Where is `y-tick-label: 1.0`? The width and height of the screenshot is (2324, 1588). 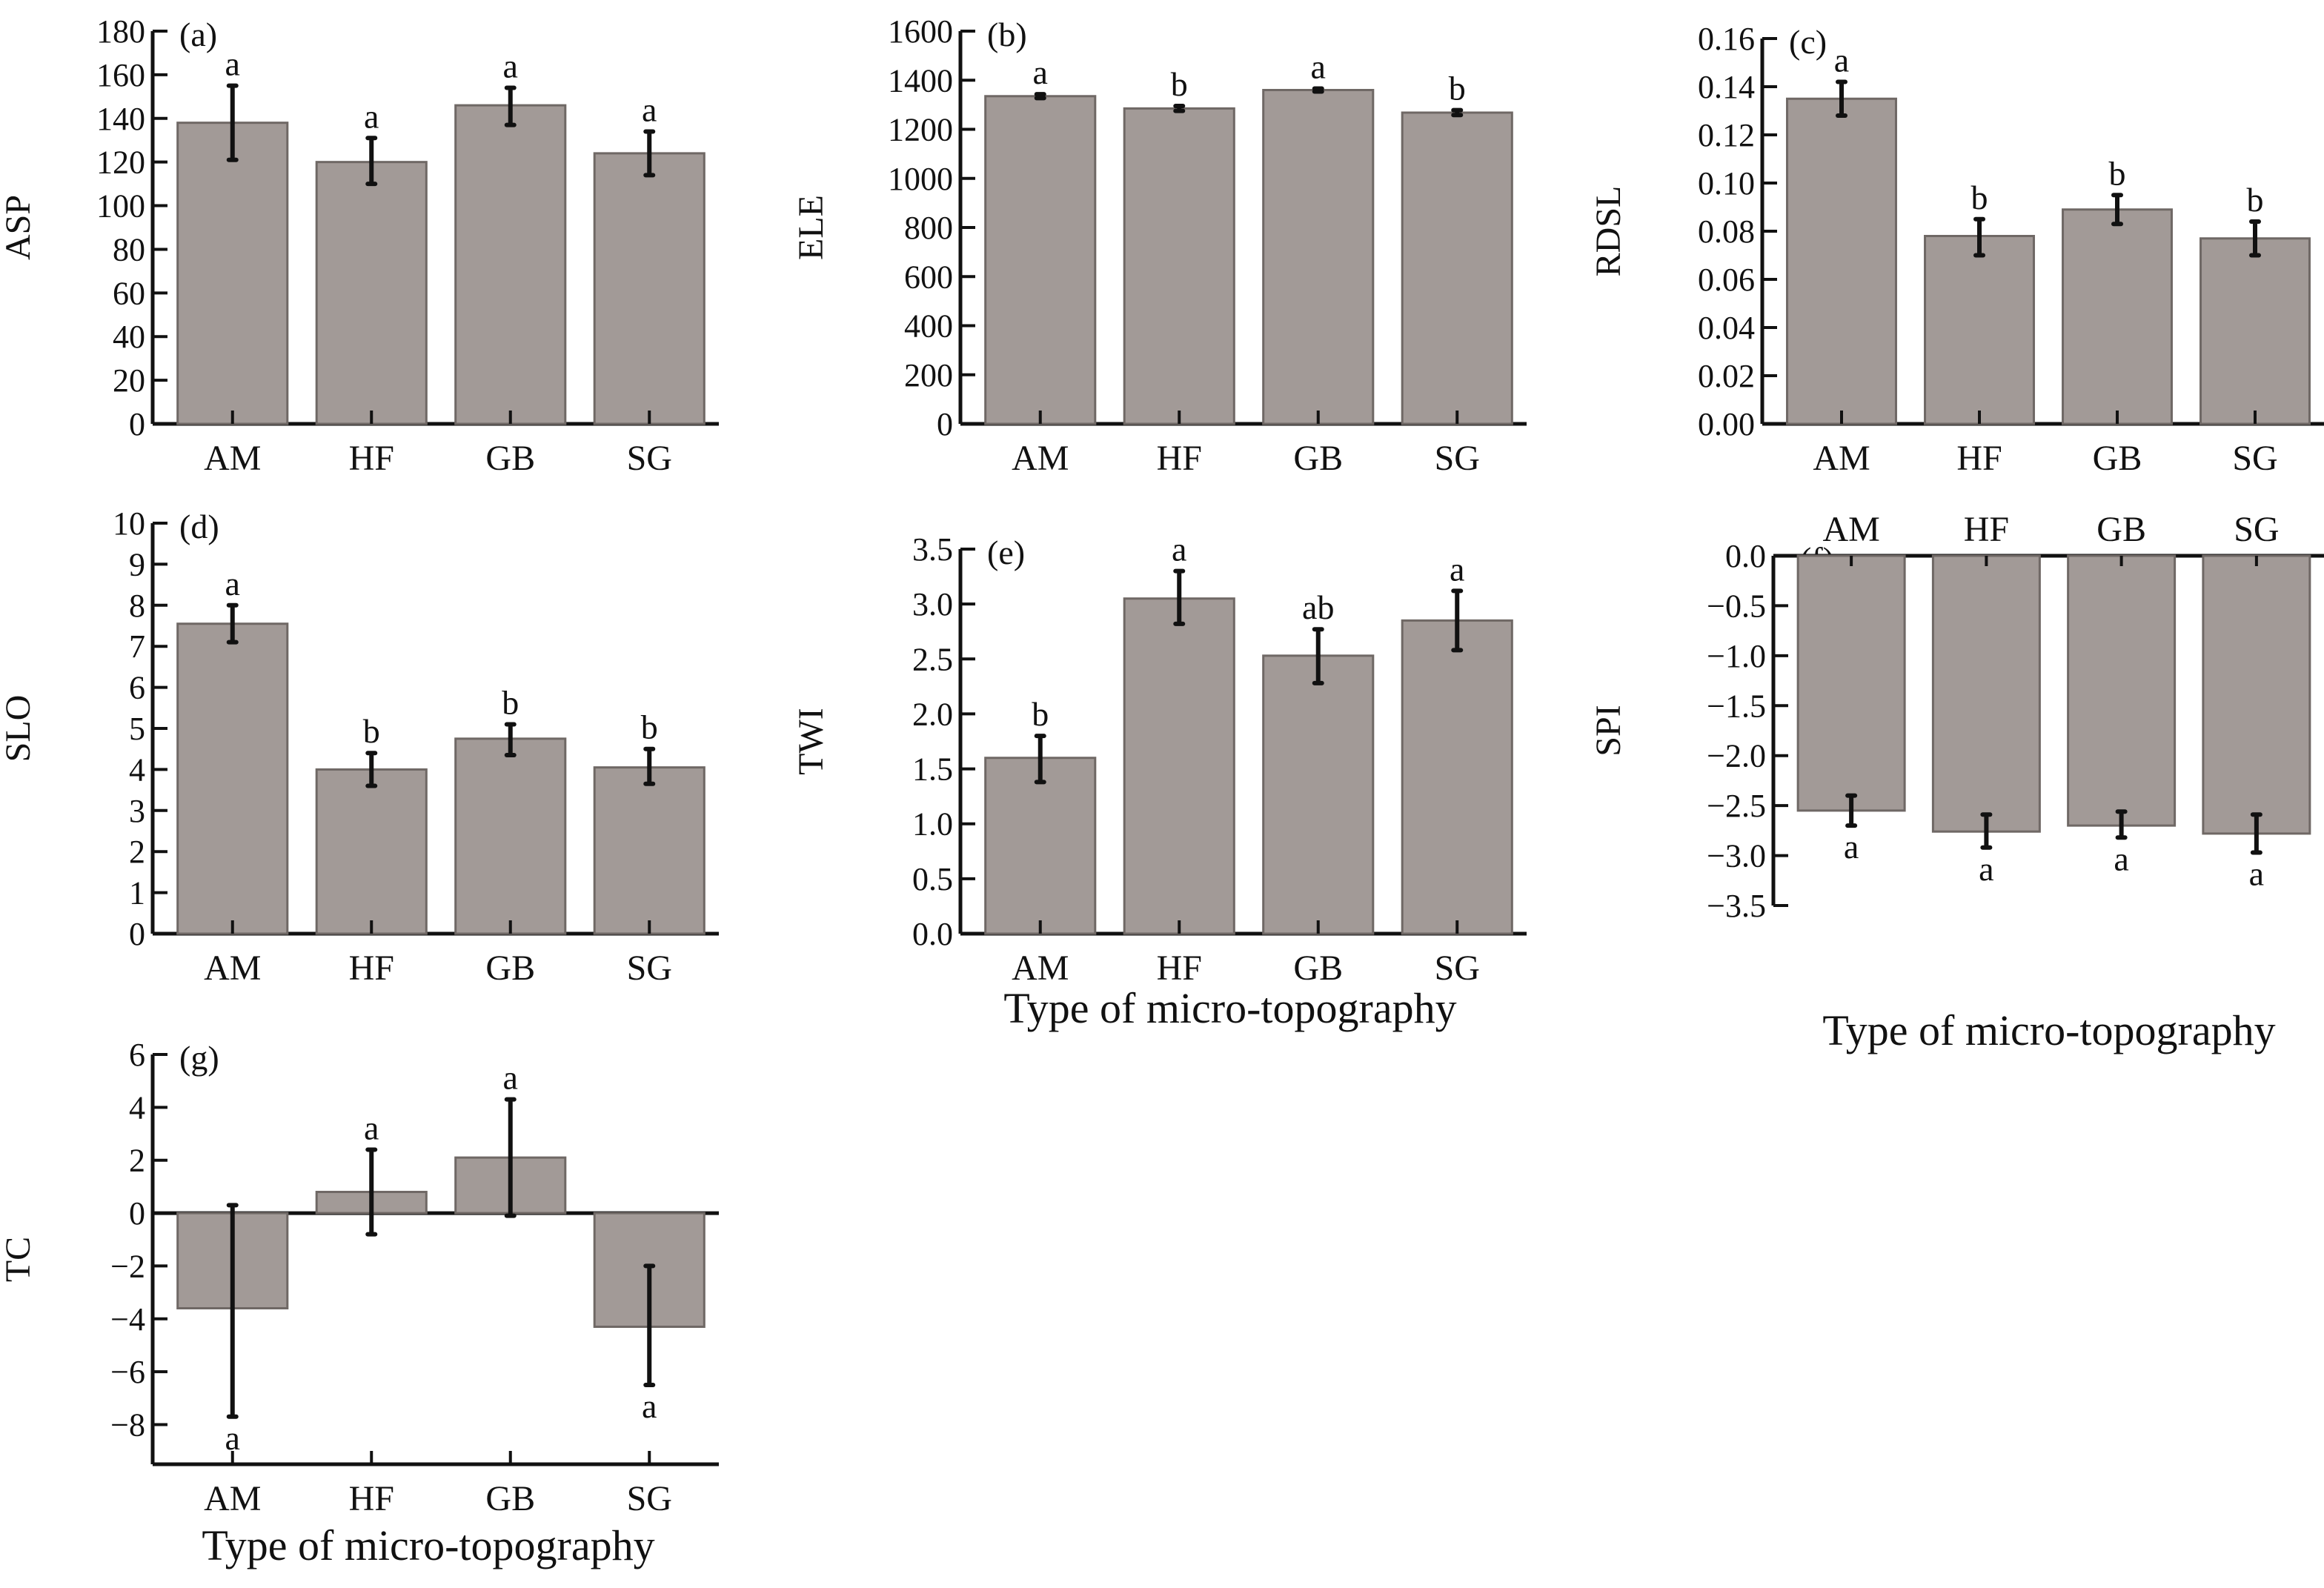
y-tick-label: 1.0 is located at coordinates (932, 824).